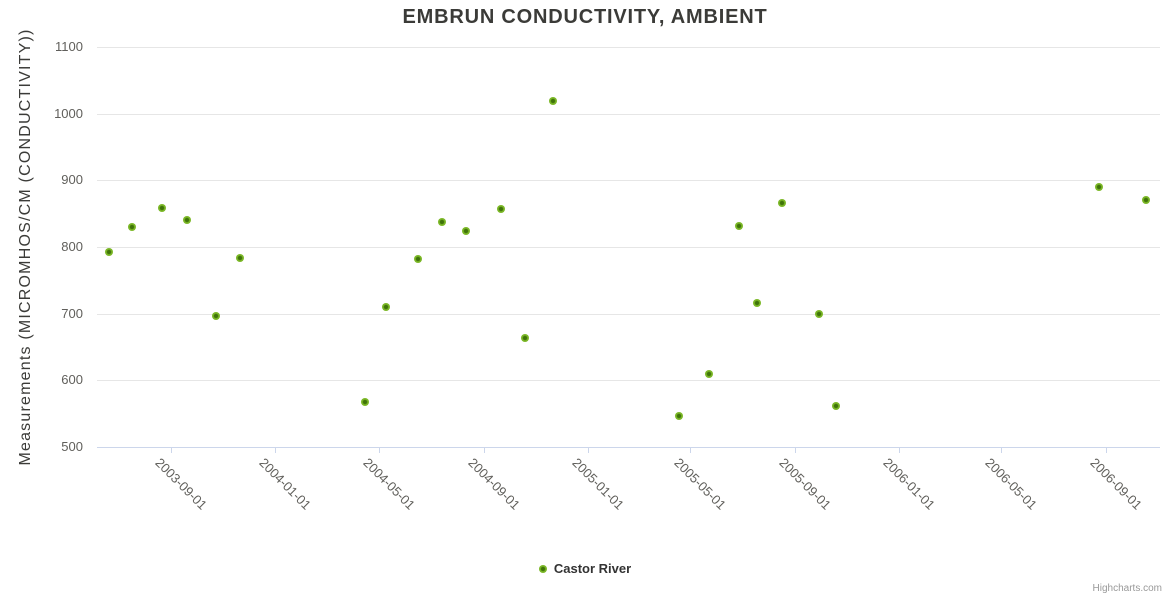 Image resolution: width=1170 pixels, height=600 pixels. Describe the element at coordinates (909, 484) in the screenshot. I see `x-axis-label: 2006-01-01` at that location.